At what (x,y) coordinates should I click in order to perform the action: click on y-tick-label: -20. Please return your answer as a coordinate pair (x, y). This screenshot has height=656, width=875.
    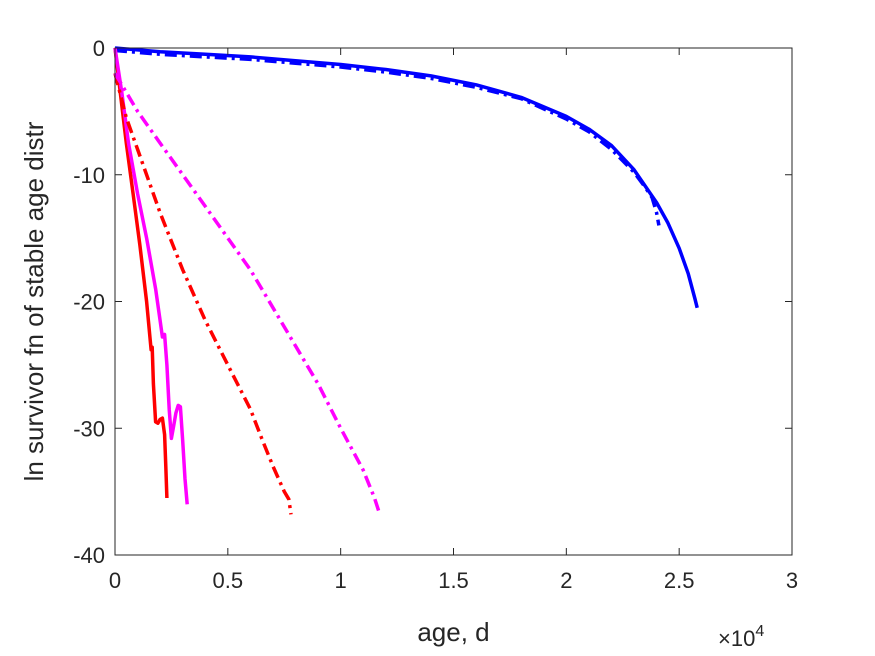
    Looking at the image, I should click on (89, 302).